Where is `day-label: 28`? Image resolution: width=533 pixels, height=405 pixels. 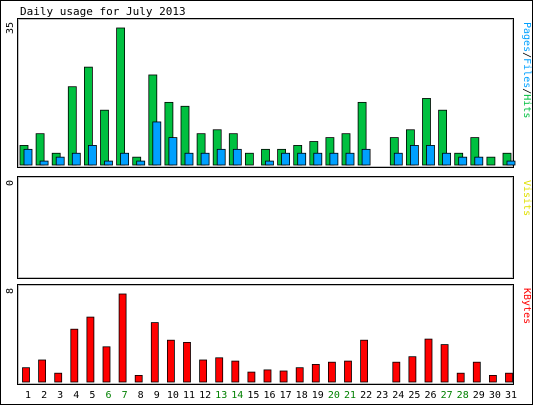
day-label: 28 is located at coordinates (463, 395).